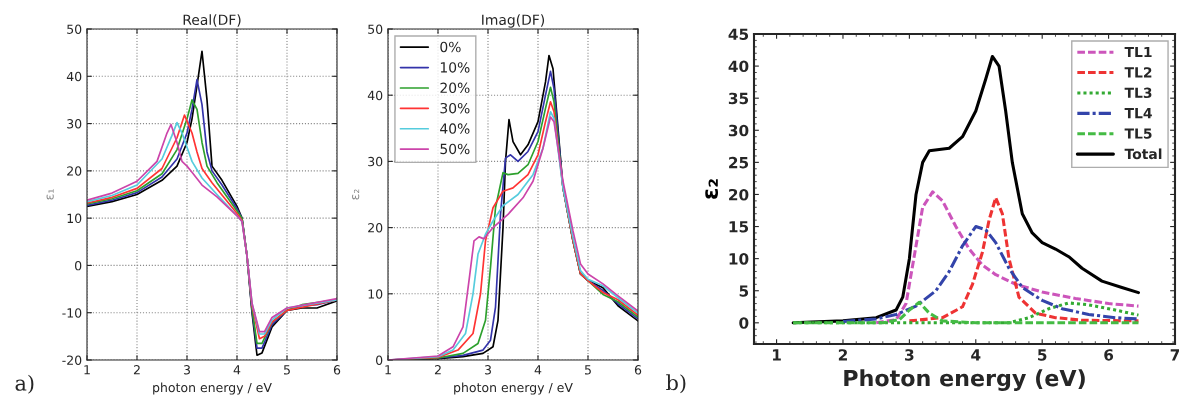 This screenshot has height=403, width=1179. What do you see at coordinates (455, 67) in the screenshot?
I see `legend-label: 10%` at bounding box center [455, 67].